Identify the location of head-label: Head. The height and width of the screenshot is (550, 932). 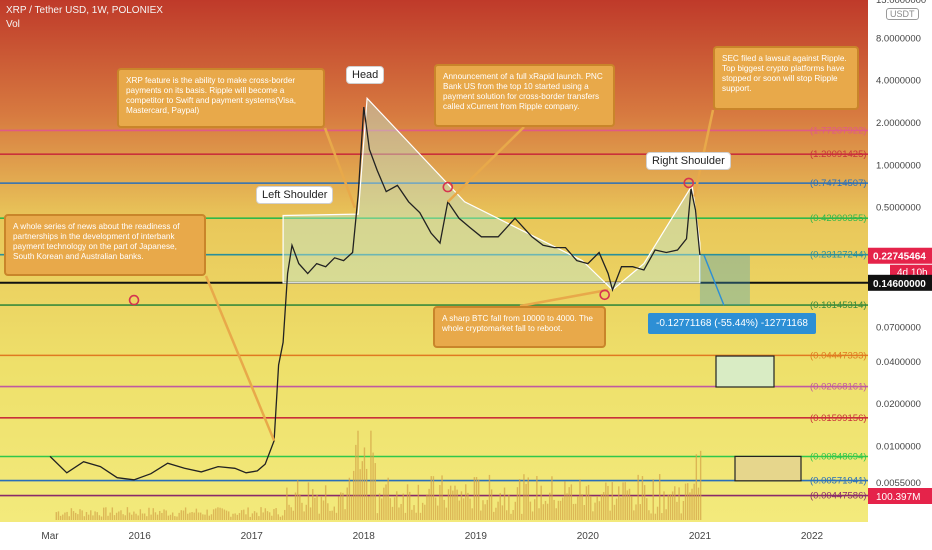
(365, 75).